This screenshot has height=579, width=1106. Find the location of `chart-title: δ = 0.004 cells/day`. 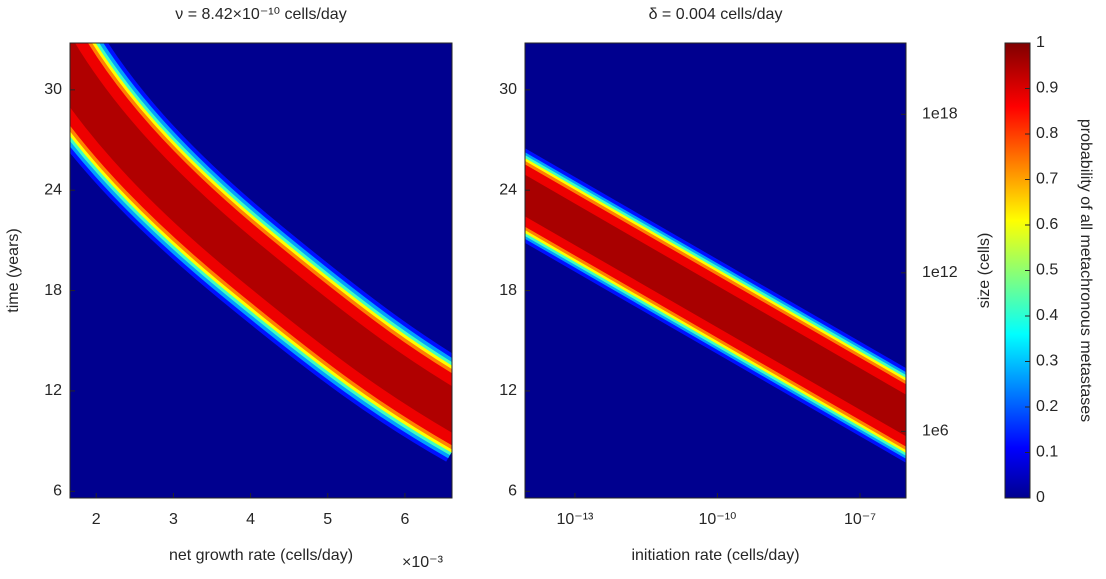

chart-title: δ = 0.004 cells/day is located at coordinates (716, 14).